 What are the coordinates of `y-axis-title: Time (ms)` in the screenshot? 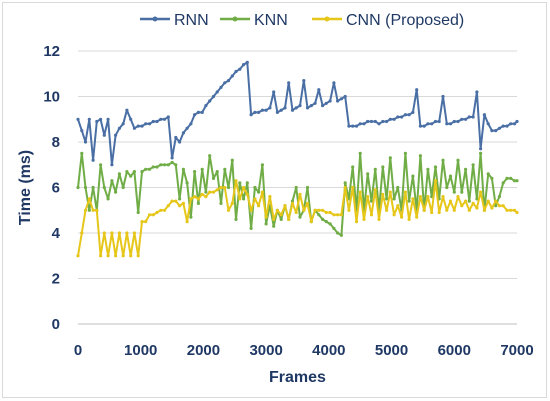 It's located at (25, 187).